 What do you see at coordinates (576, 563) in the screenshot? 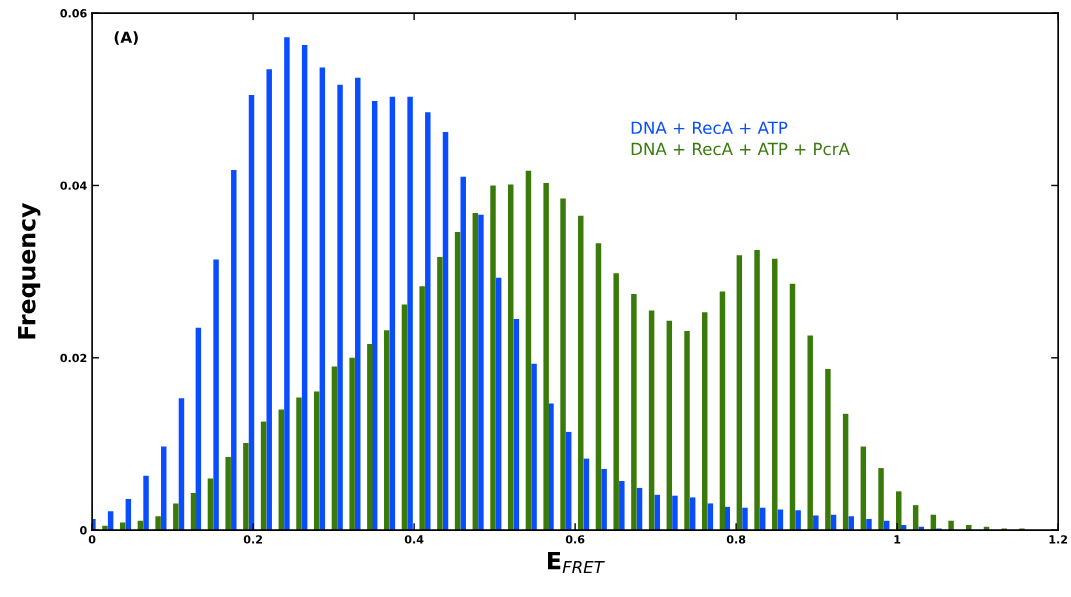
I see `x-axis-title: E$_{FRET}$` at bounding box center [576, 563].